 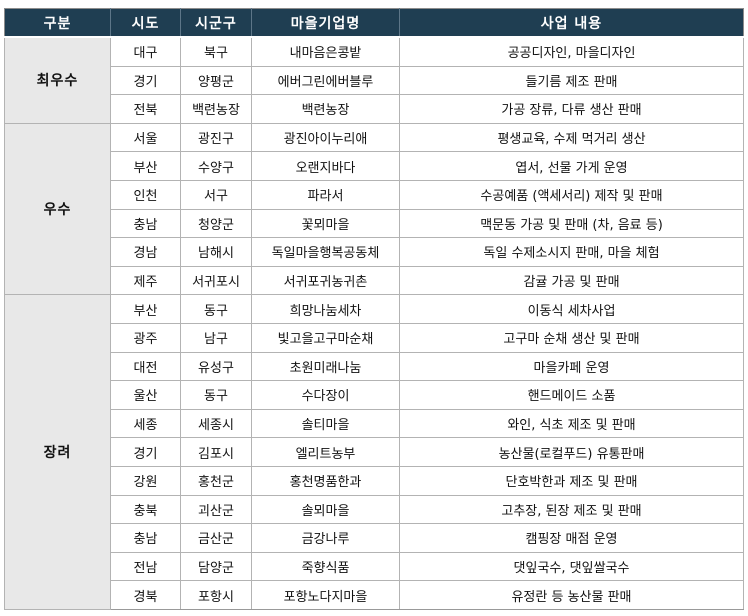 I want to click on table-row: 강원 홍천군 홍천명품한과 단호박한과 제조 및 판매, so click(x=374, y=480).